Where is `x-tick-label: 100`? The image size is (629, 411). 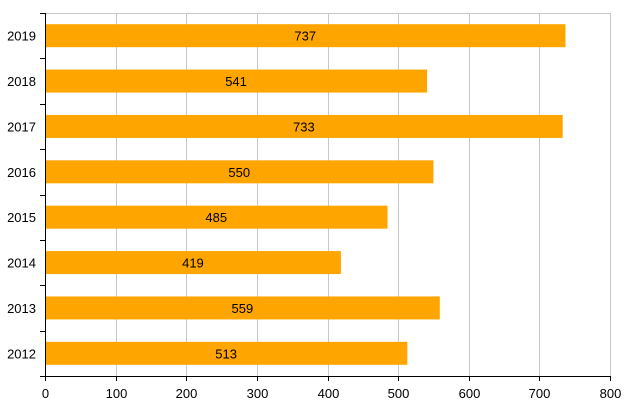
x-tick-label: 100 is located at coordinates (117, 393).